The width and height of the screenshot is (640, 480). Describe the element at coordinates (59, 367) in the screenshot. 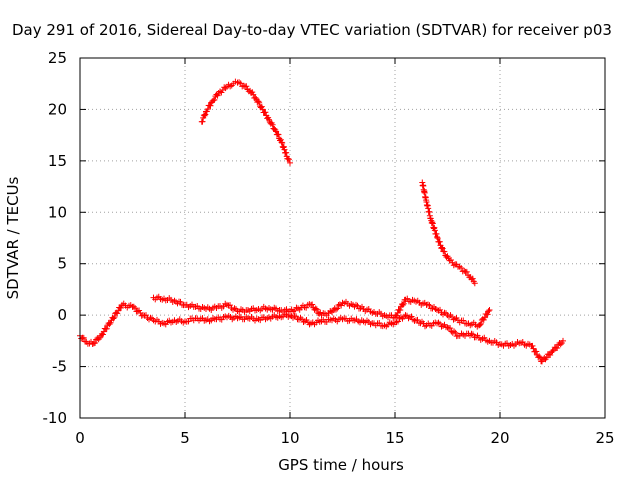

I see `y-tick-label: -5` at that location.